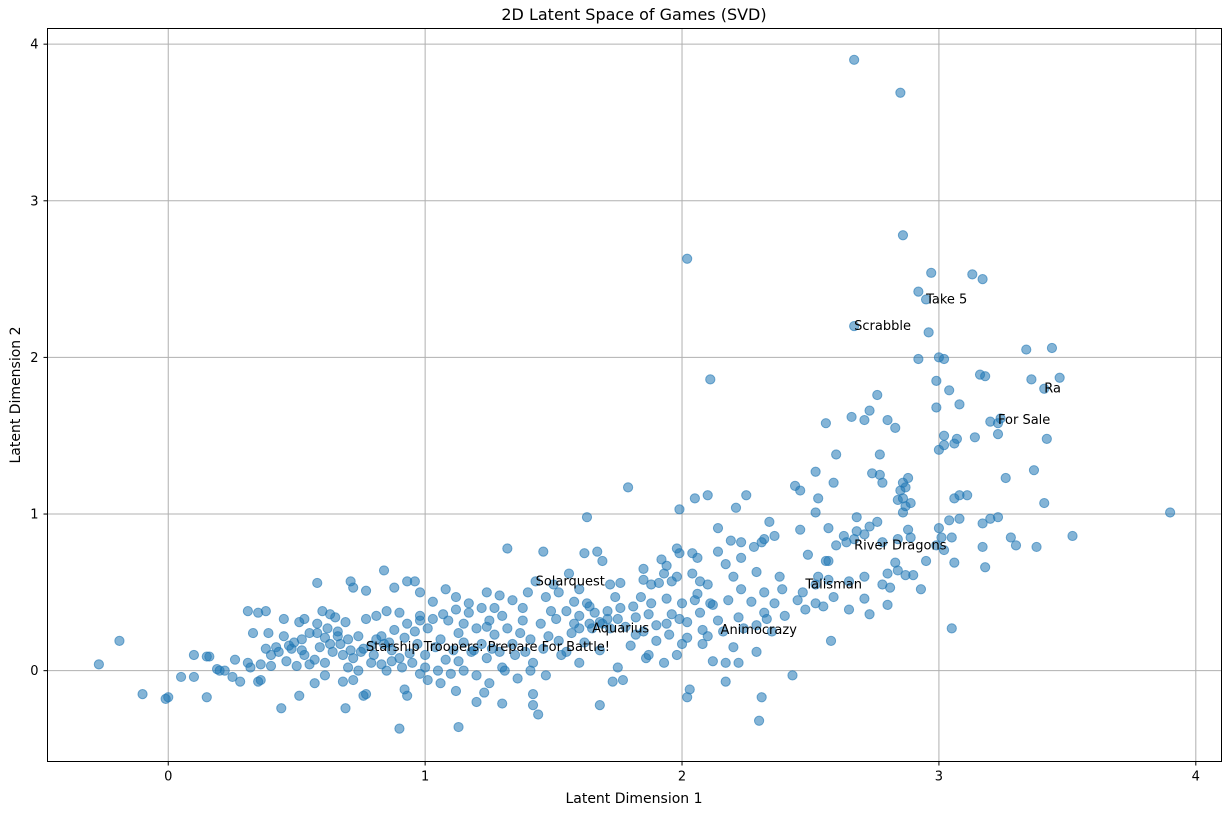 This screenshot has height=816, width=1226. I want to click on point-annotation: Ra, so click(1052, 389).